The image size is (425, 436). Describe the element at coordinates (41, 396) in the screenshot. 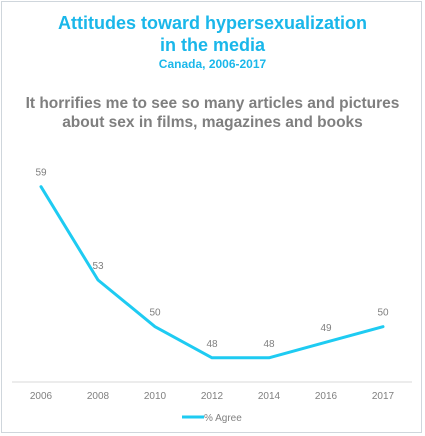

I see `x-tick-label: 2006` at that location.